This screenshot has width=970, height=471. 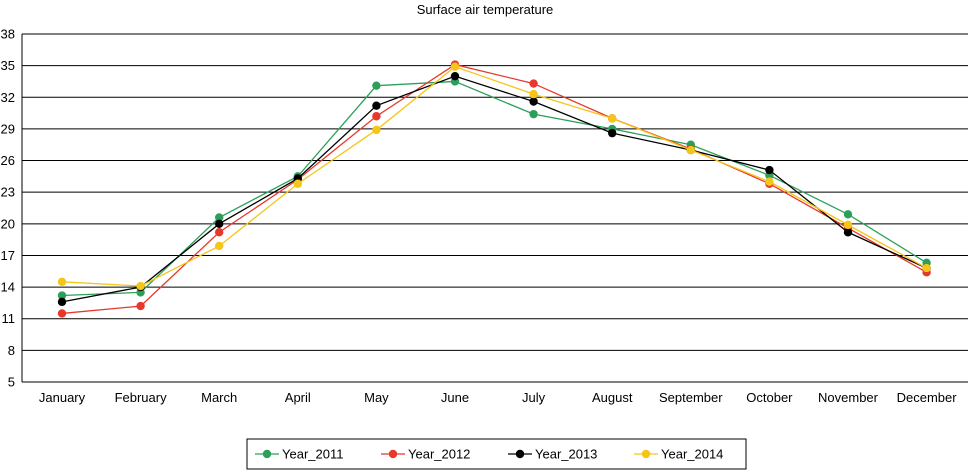 I want to click on x-tick-label: September, so click(x=691, y=397).